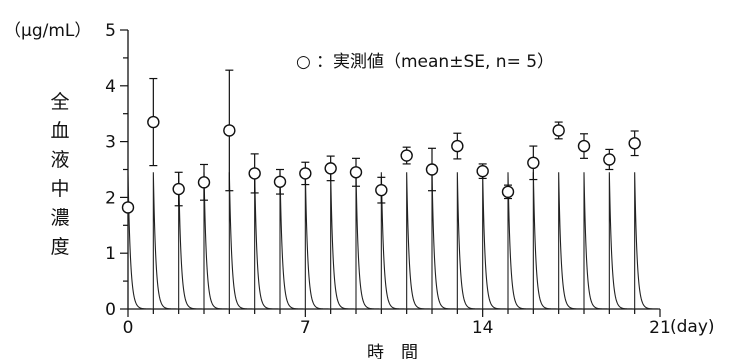 This screenshot has width=746, height=359. What do you see at coordinates (303, 62) in the screenshot?
I see `legend-symbol: ○` at bounding box center [303, 62].